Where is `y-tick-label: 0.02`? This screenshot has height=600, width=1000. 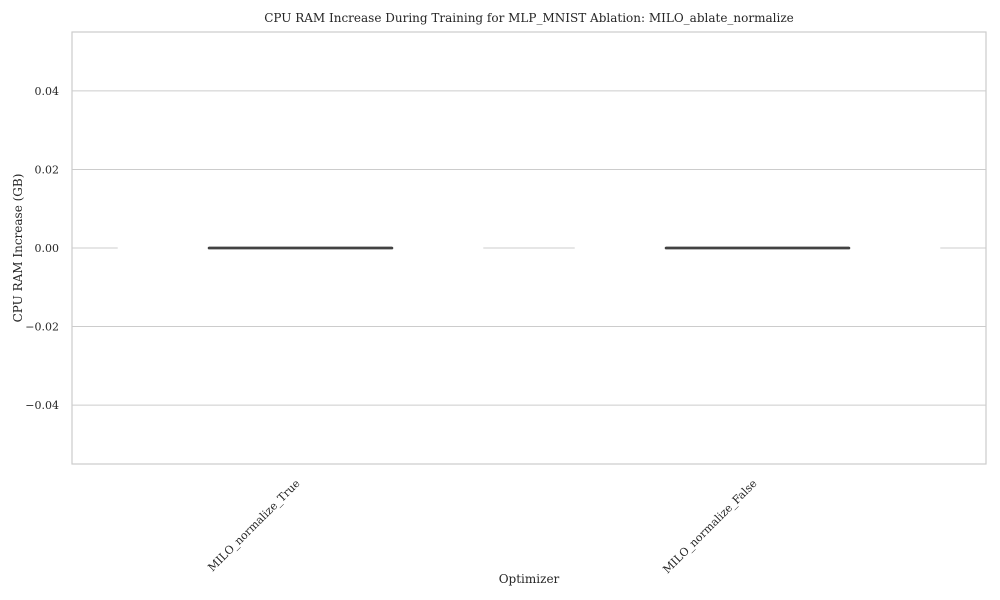
y-tick-label: 0.02 is located at coordinates (47, 169).